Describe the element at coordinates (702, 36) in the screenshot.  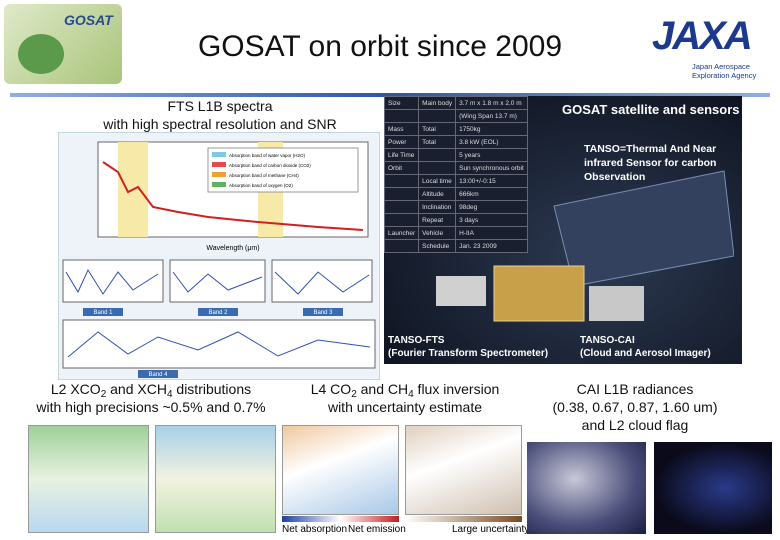
I see `jaxa-logo: JAXA` at that location.